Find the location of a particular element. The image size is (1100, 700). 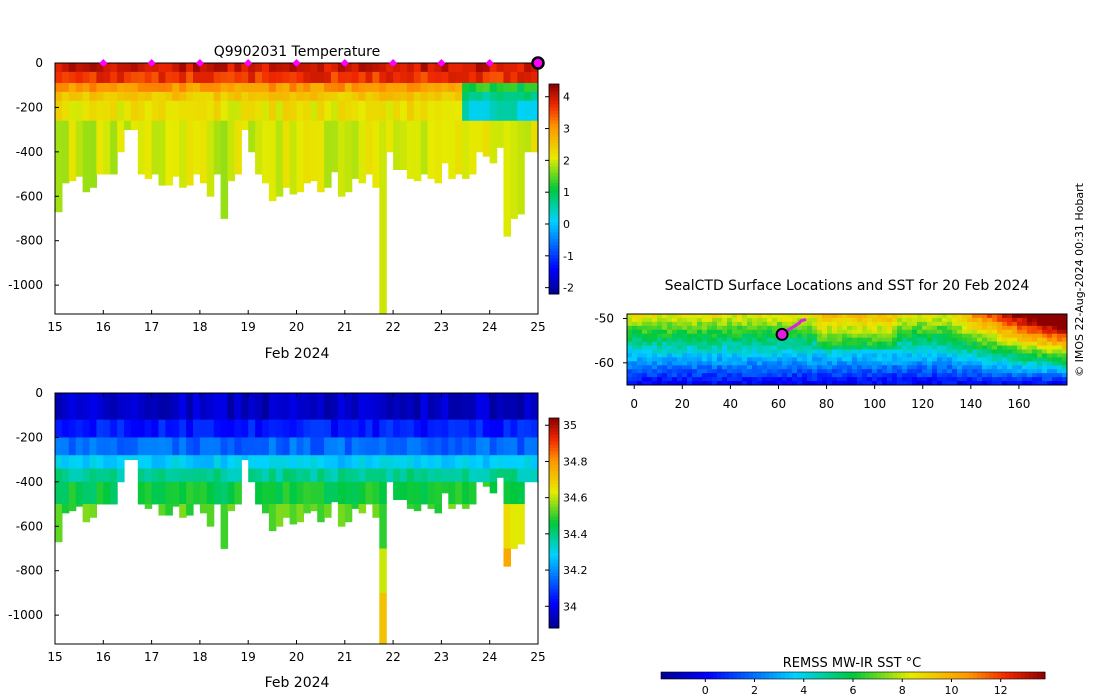

x-tick-label: 16 is located at coordinates (103, 327).